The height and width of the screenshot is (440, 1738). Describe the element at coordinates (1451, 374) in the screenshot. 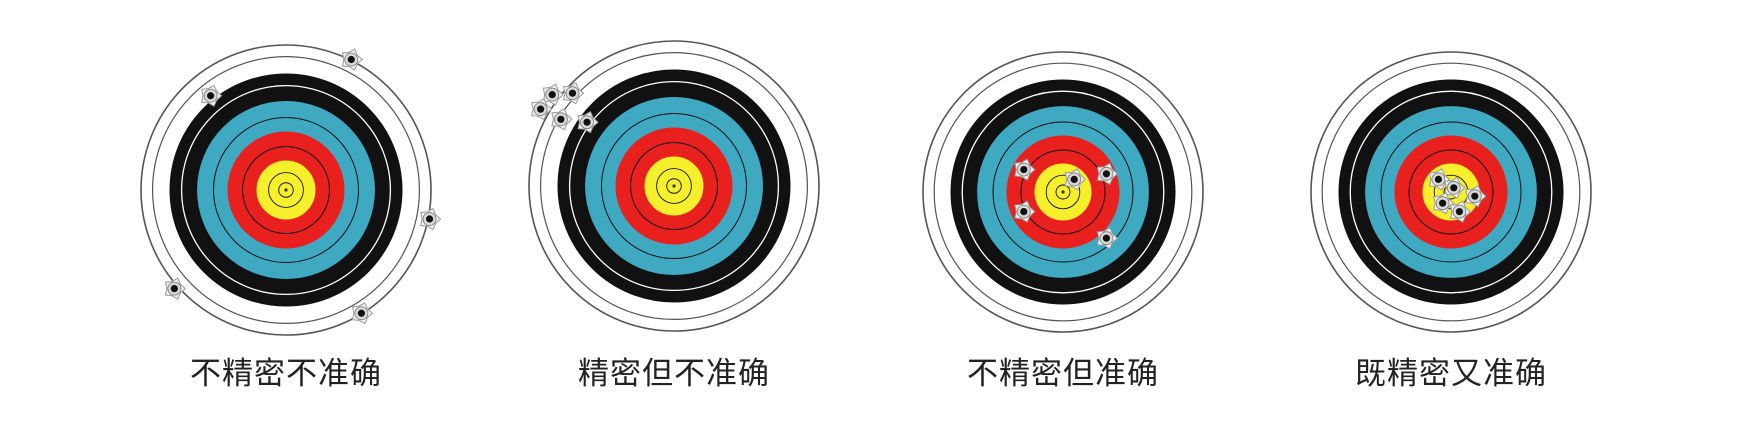

I see `target-caption-4: 既精密又准确` at that location.